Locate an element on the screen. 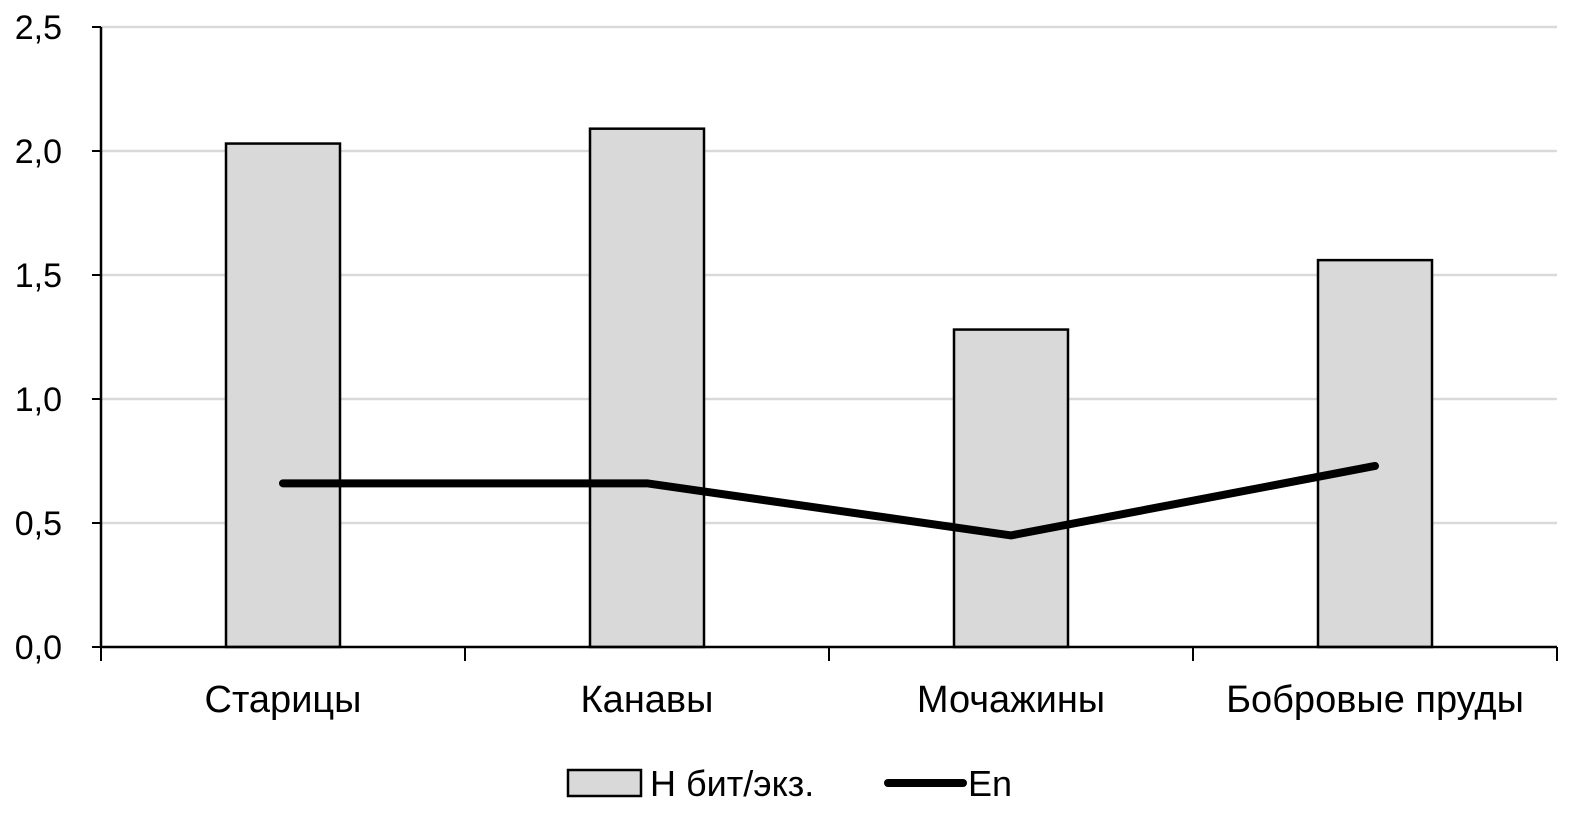  x-category-label: Бобровые пруды is located at coordinates (1375, 700).